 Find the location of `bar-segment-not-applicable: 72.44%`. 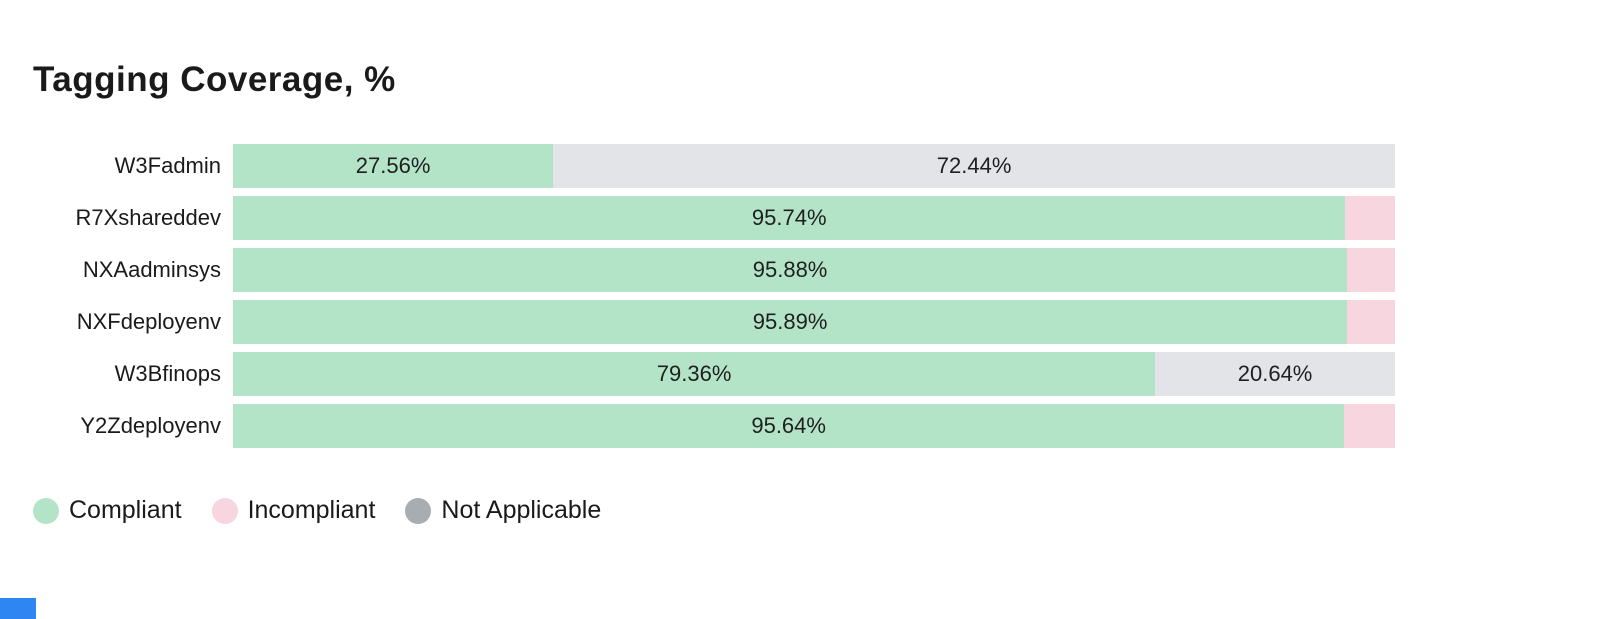

bar-segment-not-applicable: 72.44% is located at coordinates (974, 166).